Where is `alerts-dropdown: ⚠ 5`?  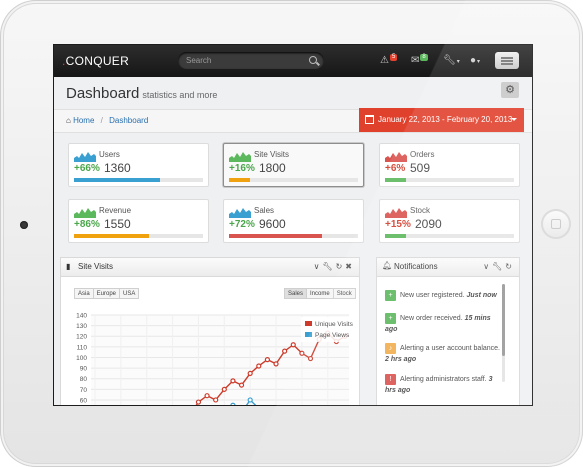 alerts-dropdown: ⚠ 5 is located at coordinates (389, 61).